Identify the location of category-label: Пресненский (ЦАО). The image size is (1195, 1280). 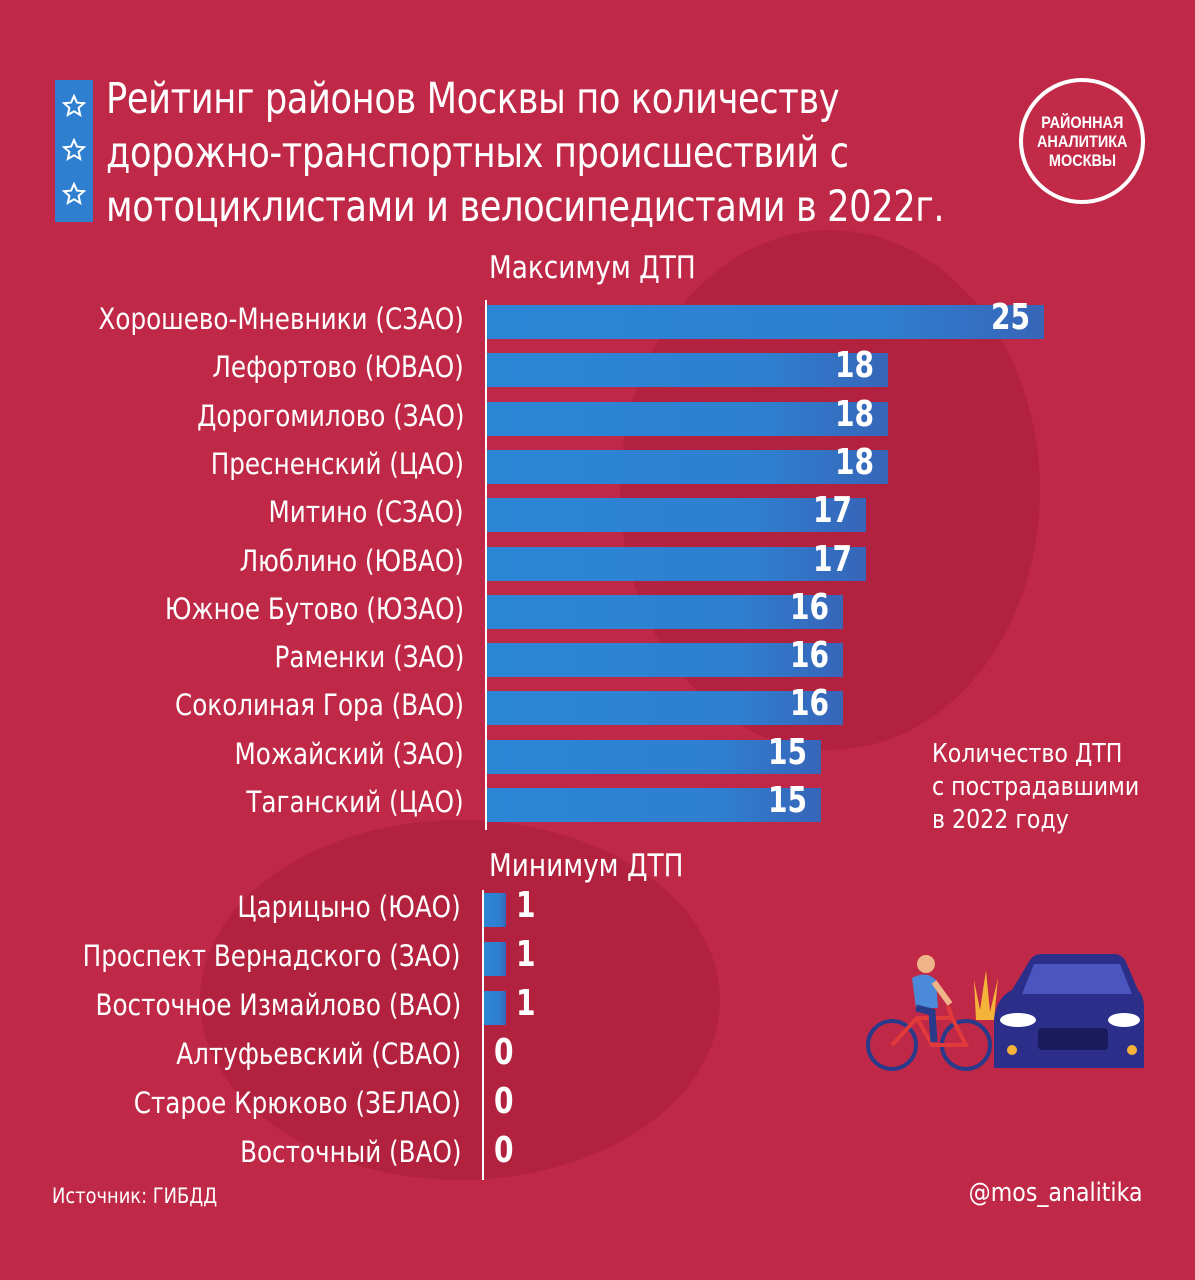
(337, 463).